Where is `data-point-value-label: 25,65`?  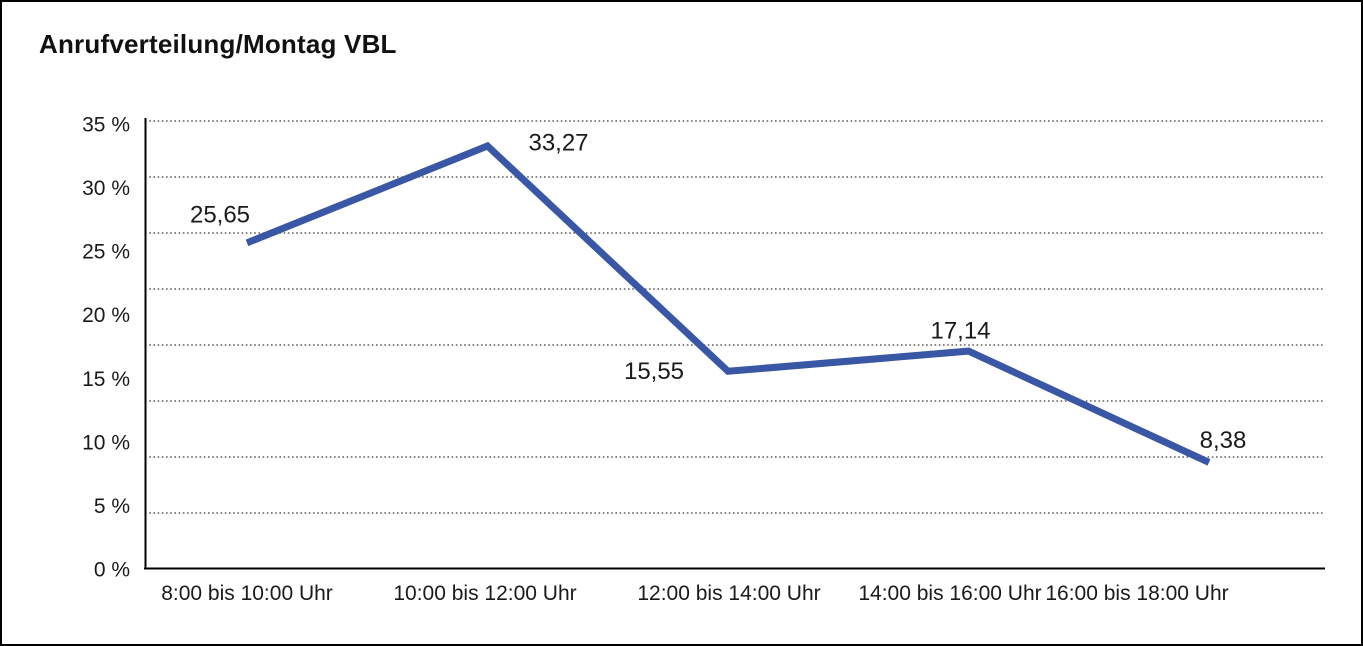 data-point-value-label: 25,65 is located at coordinates (220, 214).